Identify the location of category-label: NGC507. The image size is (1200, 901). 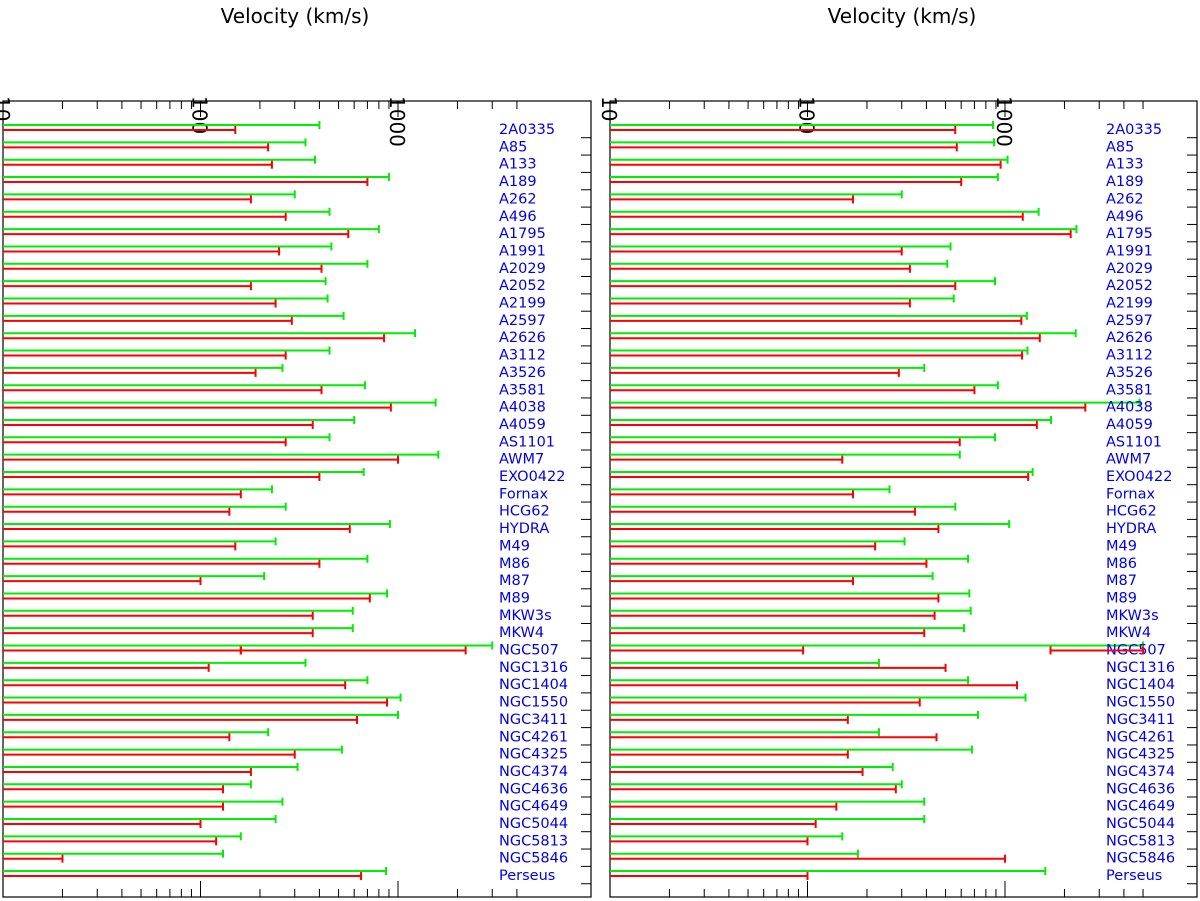
(529, 651).